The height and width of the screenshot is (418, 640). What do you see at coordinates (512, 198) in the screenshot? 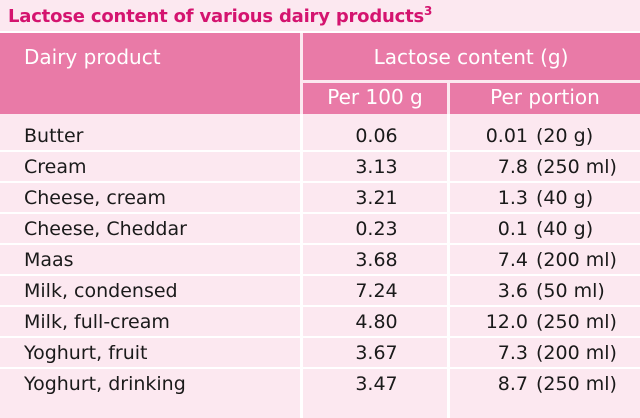
I see `per-portion-amount-cell: 1.3` at bounding box center [512, 198].